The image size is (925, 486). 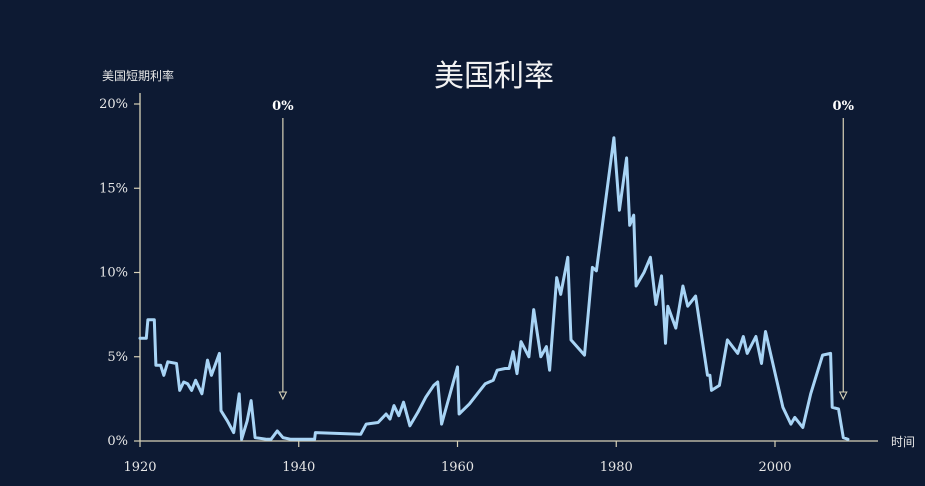 I want to click on x-tick-label: 1980, so click(x=616, y=467).